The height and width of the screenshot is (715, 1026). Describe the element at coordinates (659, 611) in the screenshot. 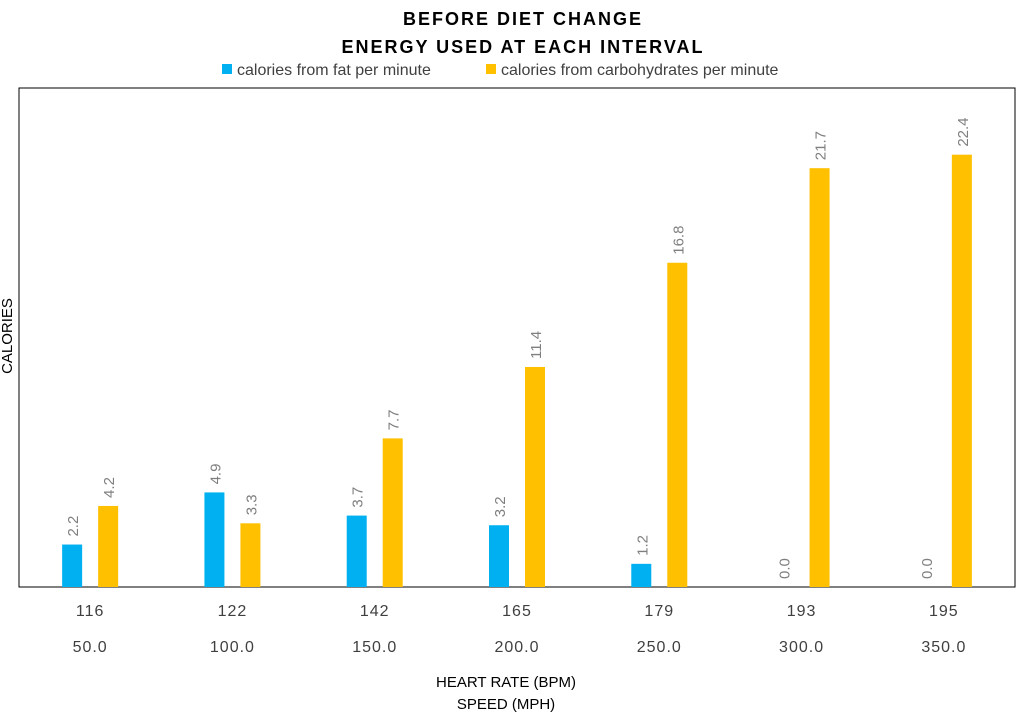

I see `x-tick-heart-rate-179: 179` at that location.